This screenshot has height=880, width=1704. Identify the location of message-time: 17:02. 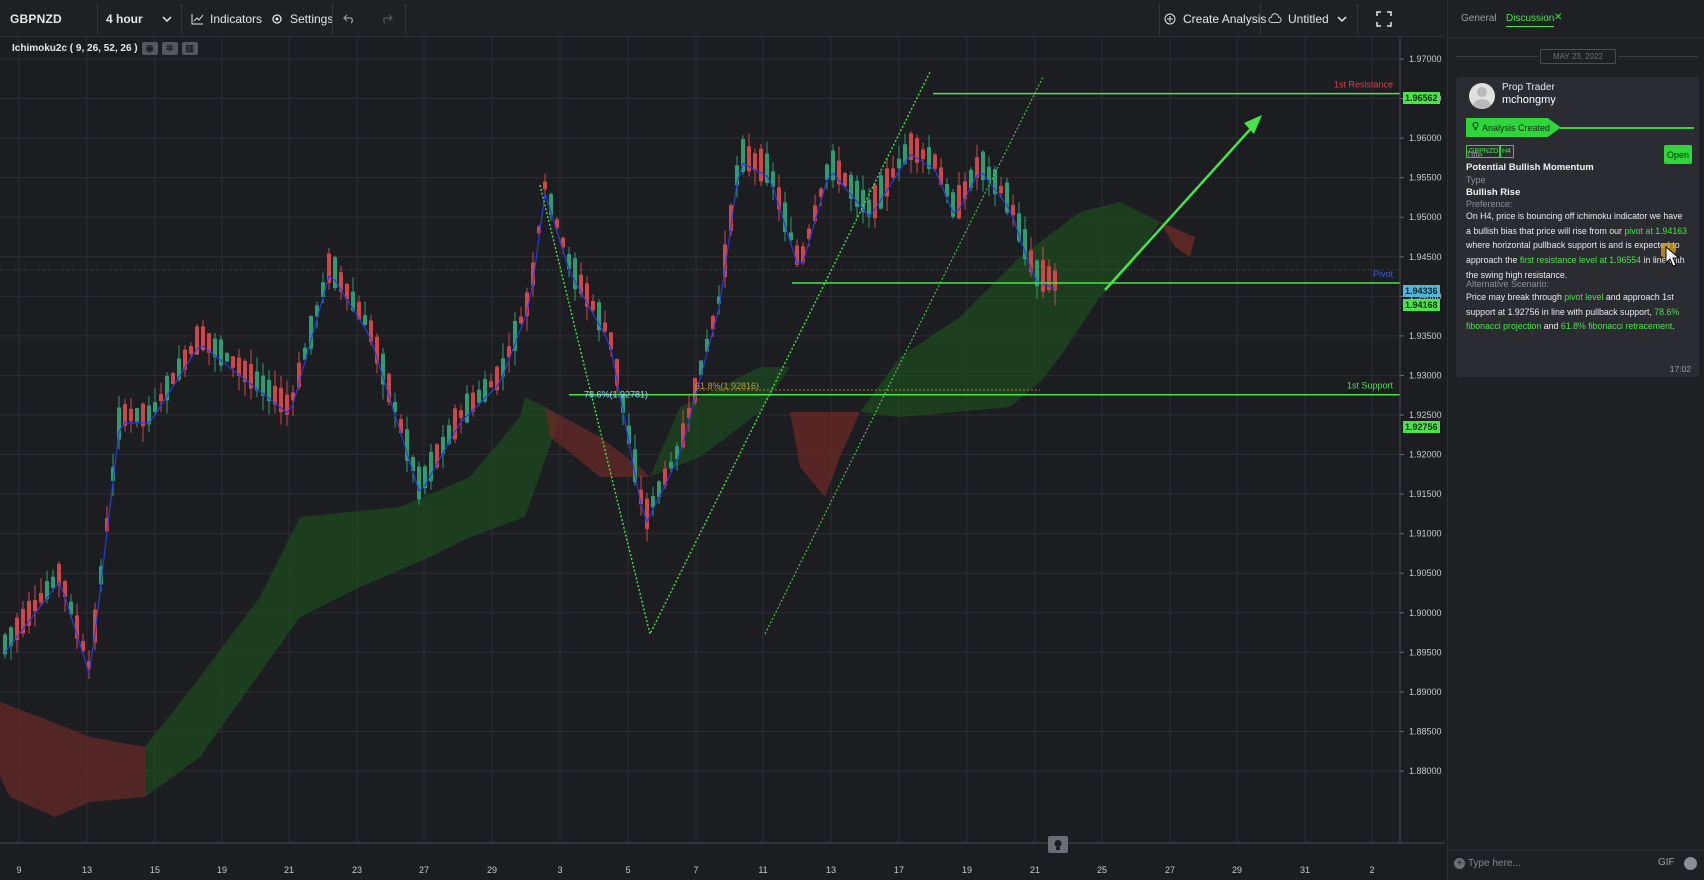
(1680, 369).